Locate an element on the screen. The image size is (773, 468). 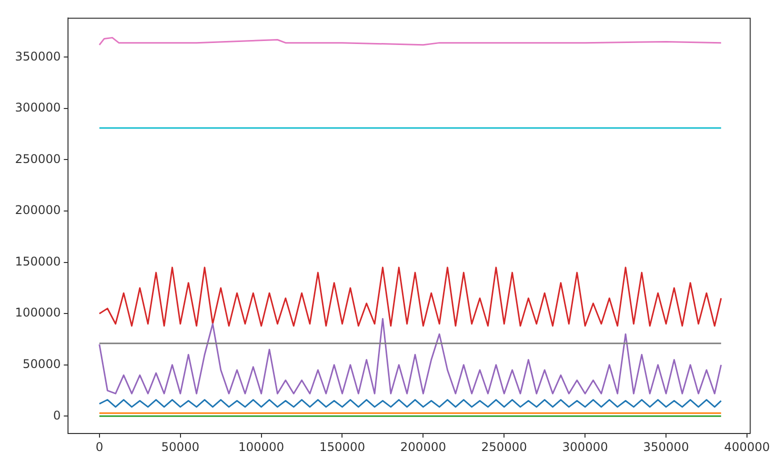
x-tick-label: 100000 is located at coordinates (261, 447).